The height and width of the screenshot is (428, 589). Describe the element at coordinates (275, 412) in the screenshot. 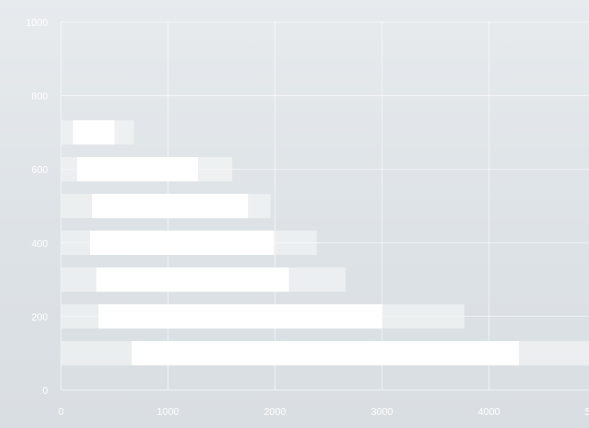

I see `x-tick-label: 2000` at that location.